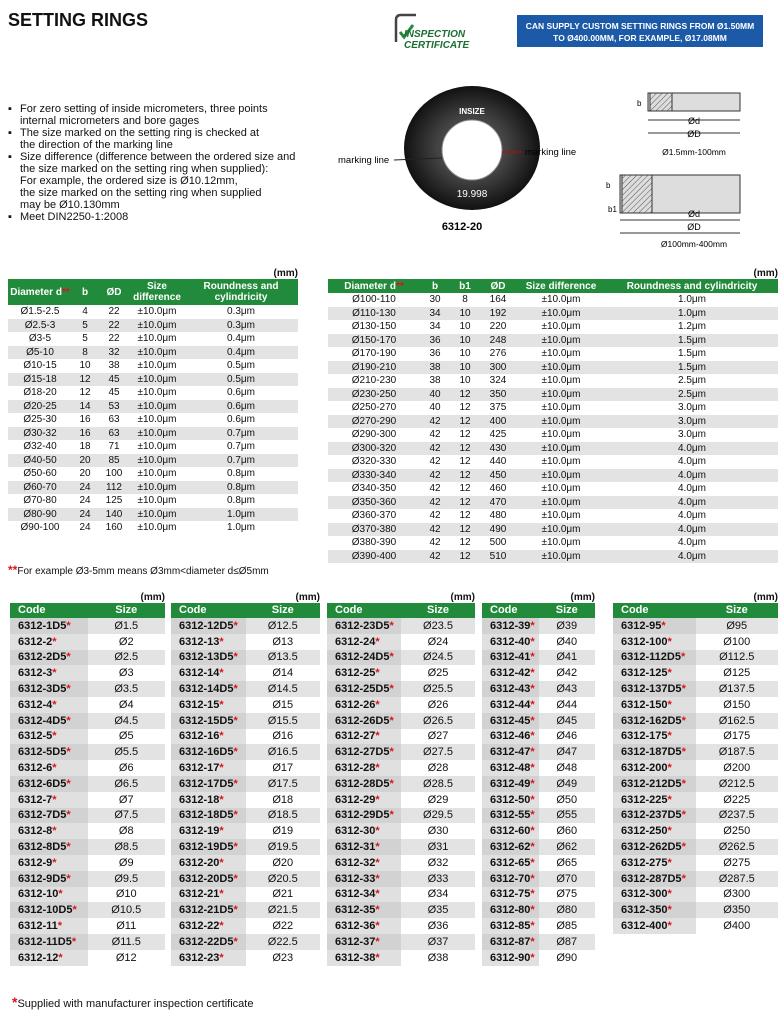  What do you see at coordinates (566, 910) in the screenshot?
I see `size-cell: Ø80` at bounding box center [566, 910].